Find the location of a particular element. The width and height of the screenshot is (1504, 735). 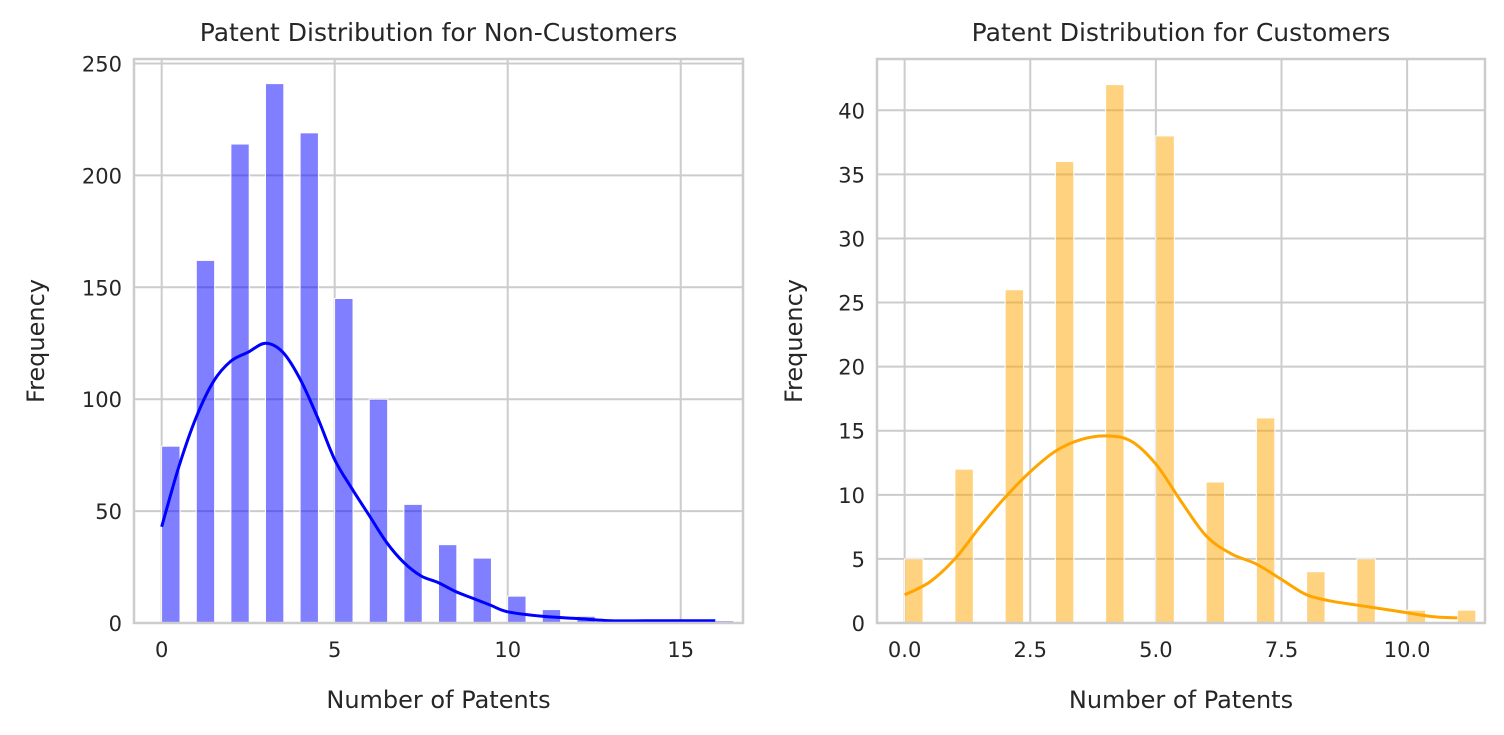

x-tick-labels: 0.0 2.5 5.0 7.5 10.0 is located at coordinates (1159, 650).